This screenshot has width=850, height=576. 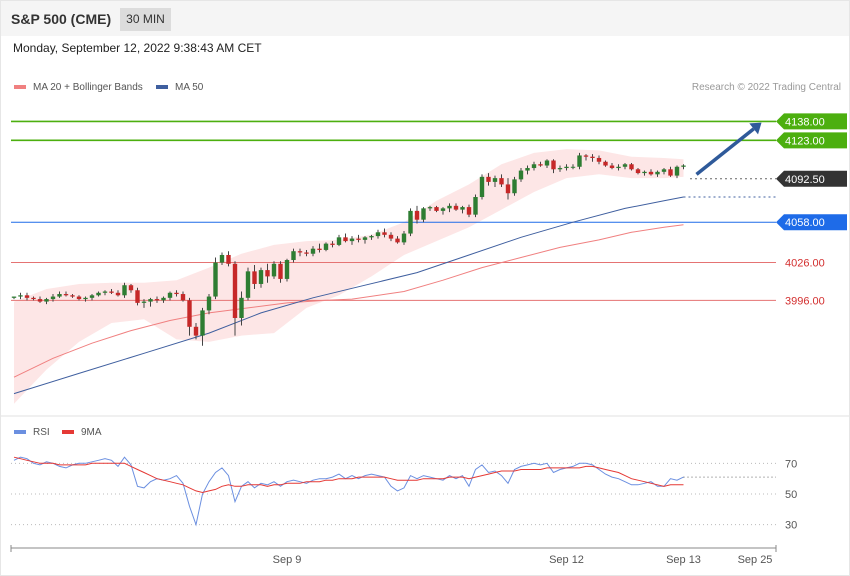 What do you see at coordinates (287, 560) in the screenshot?
I see `x-axis-label: Sep 9` at bounding box center [287, 560].